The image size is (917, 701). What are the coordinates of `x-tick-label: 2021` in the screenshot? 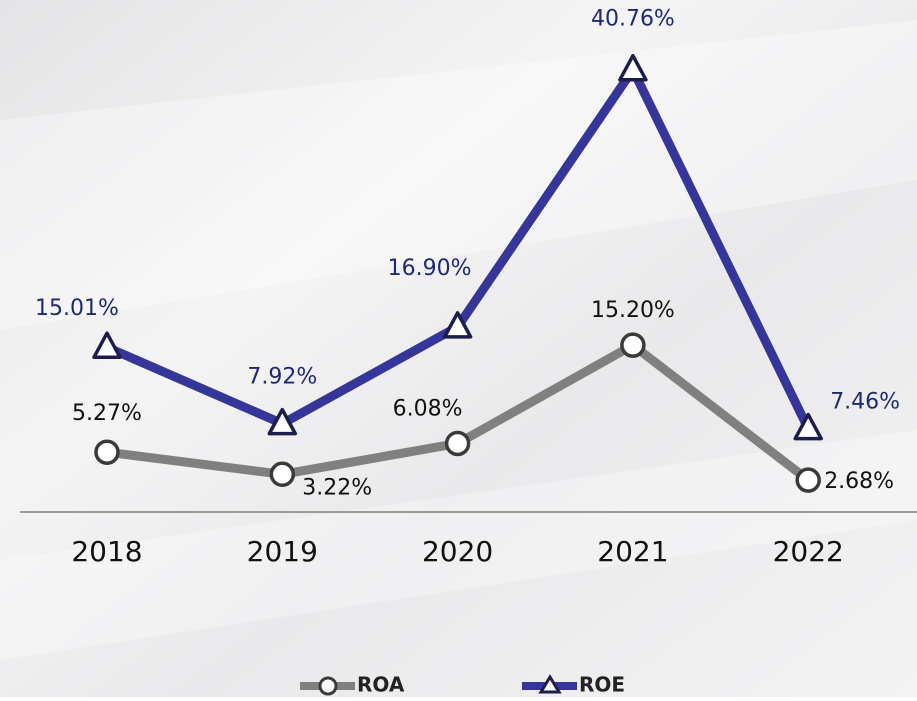 It's located at (632, 551).